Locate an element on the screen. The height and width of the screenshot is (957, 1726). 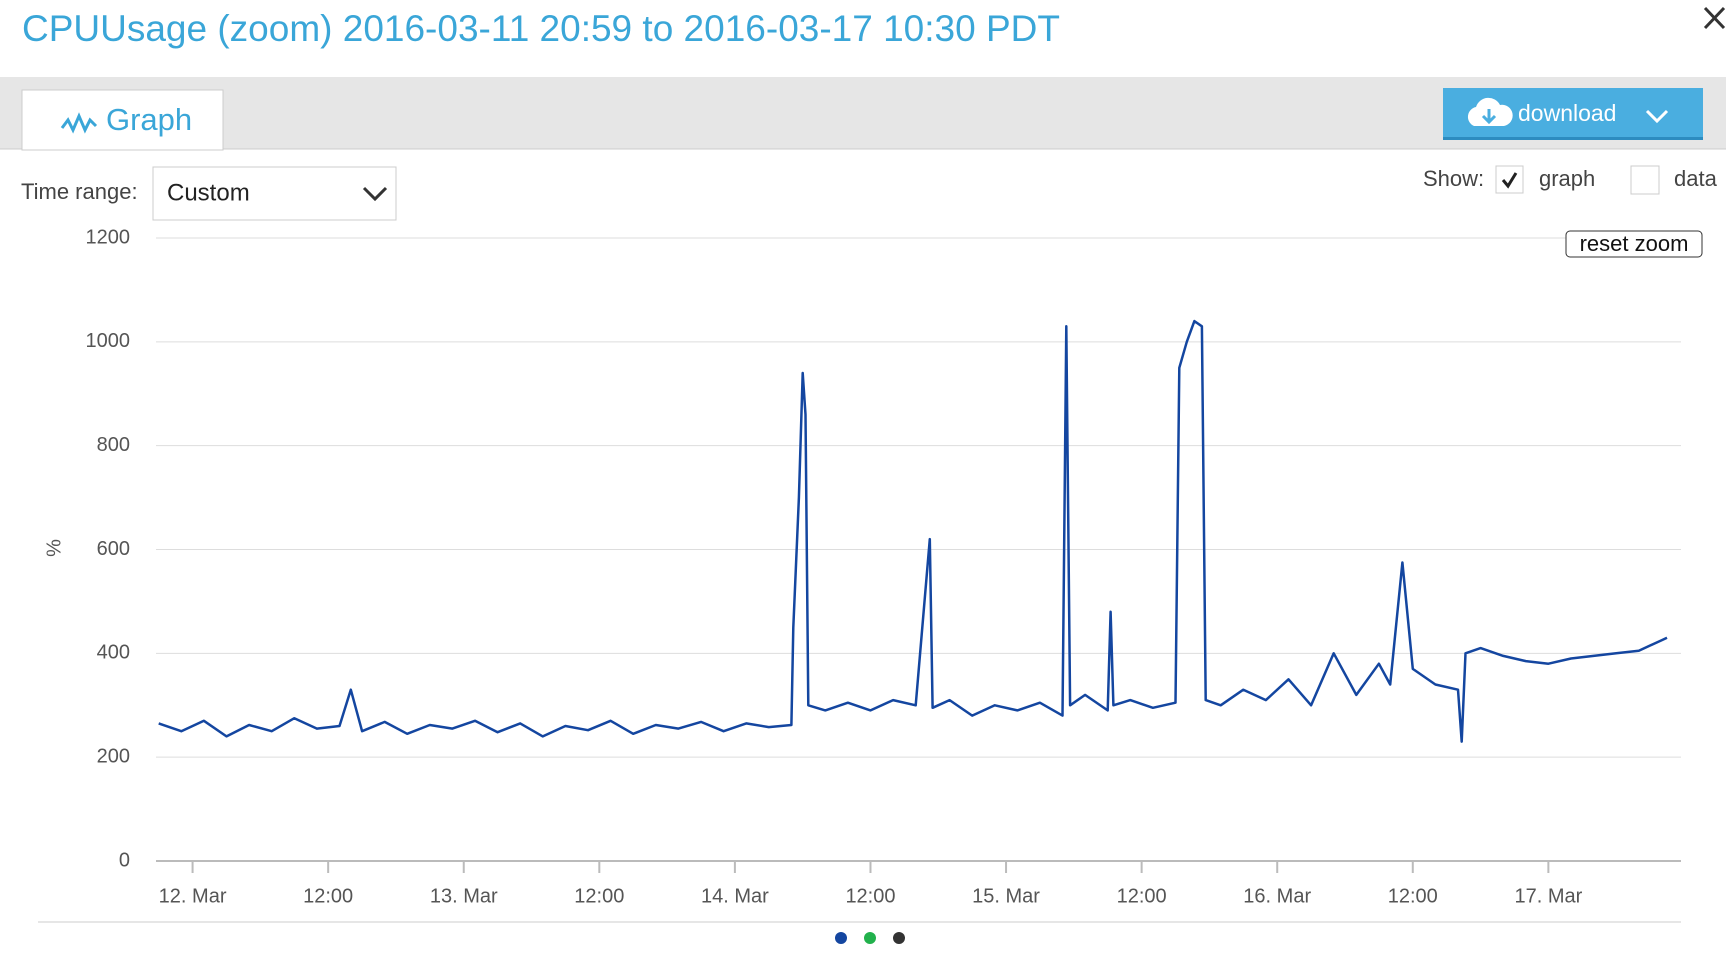
time-range-select: Custom is located at coordinates (274, 193).